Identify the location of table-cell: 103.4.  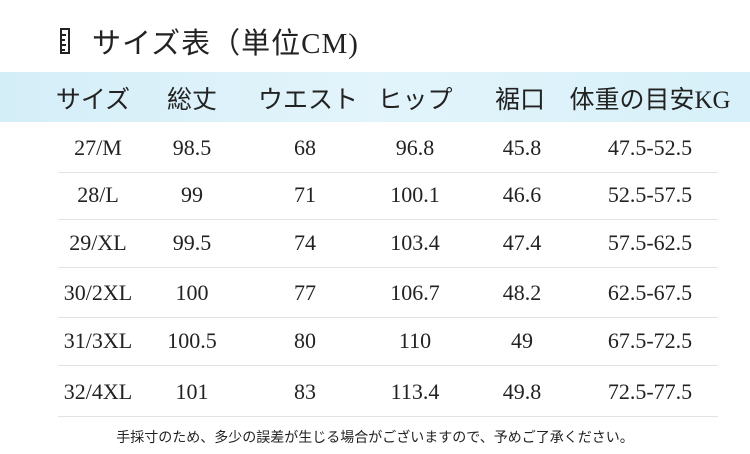
(415, 242).